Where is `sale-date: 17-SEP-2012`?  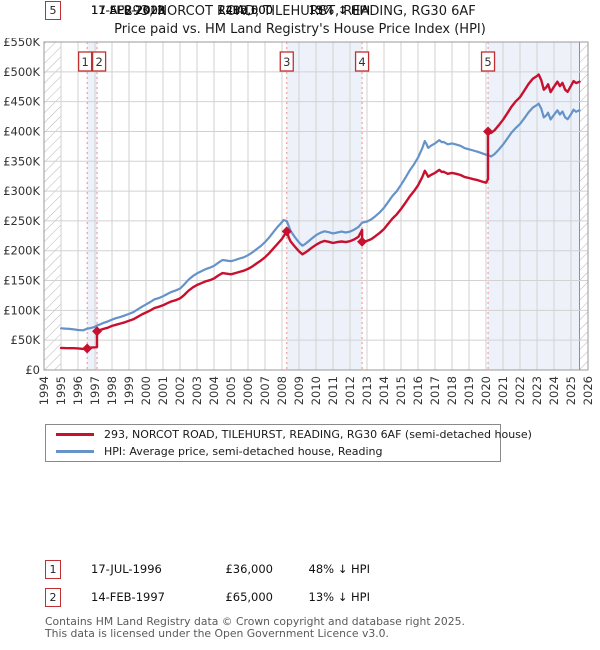
sale-date: 17-SEP-2012 is located at coordinates (128, 10).